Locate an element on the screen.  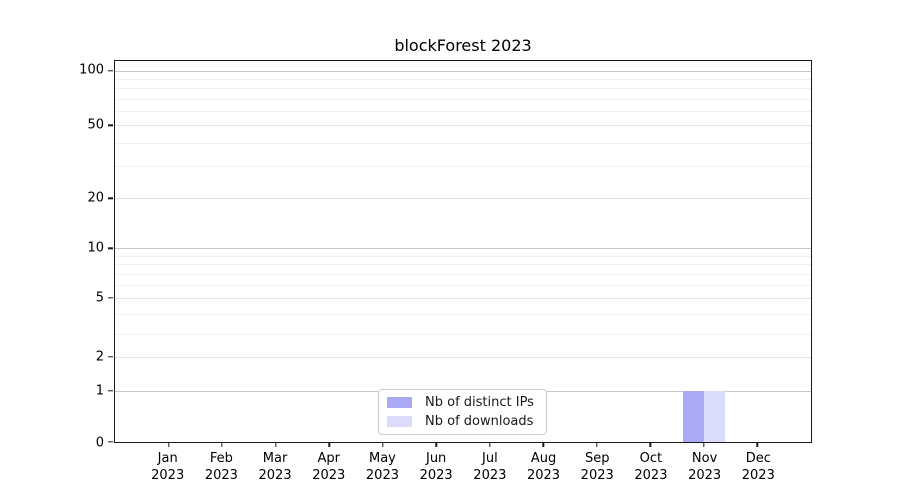
chart-title: blockForest 2023 is located at coordinates (463, 45).